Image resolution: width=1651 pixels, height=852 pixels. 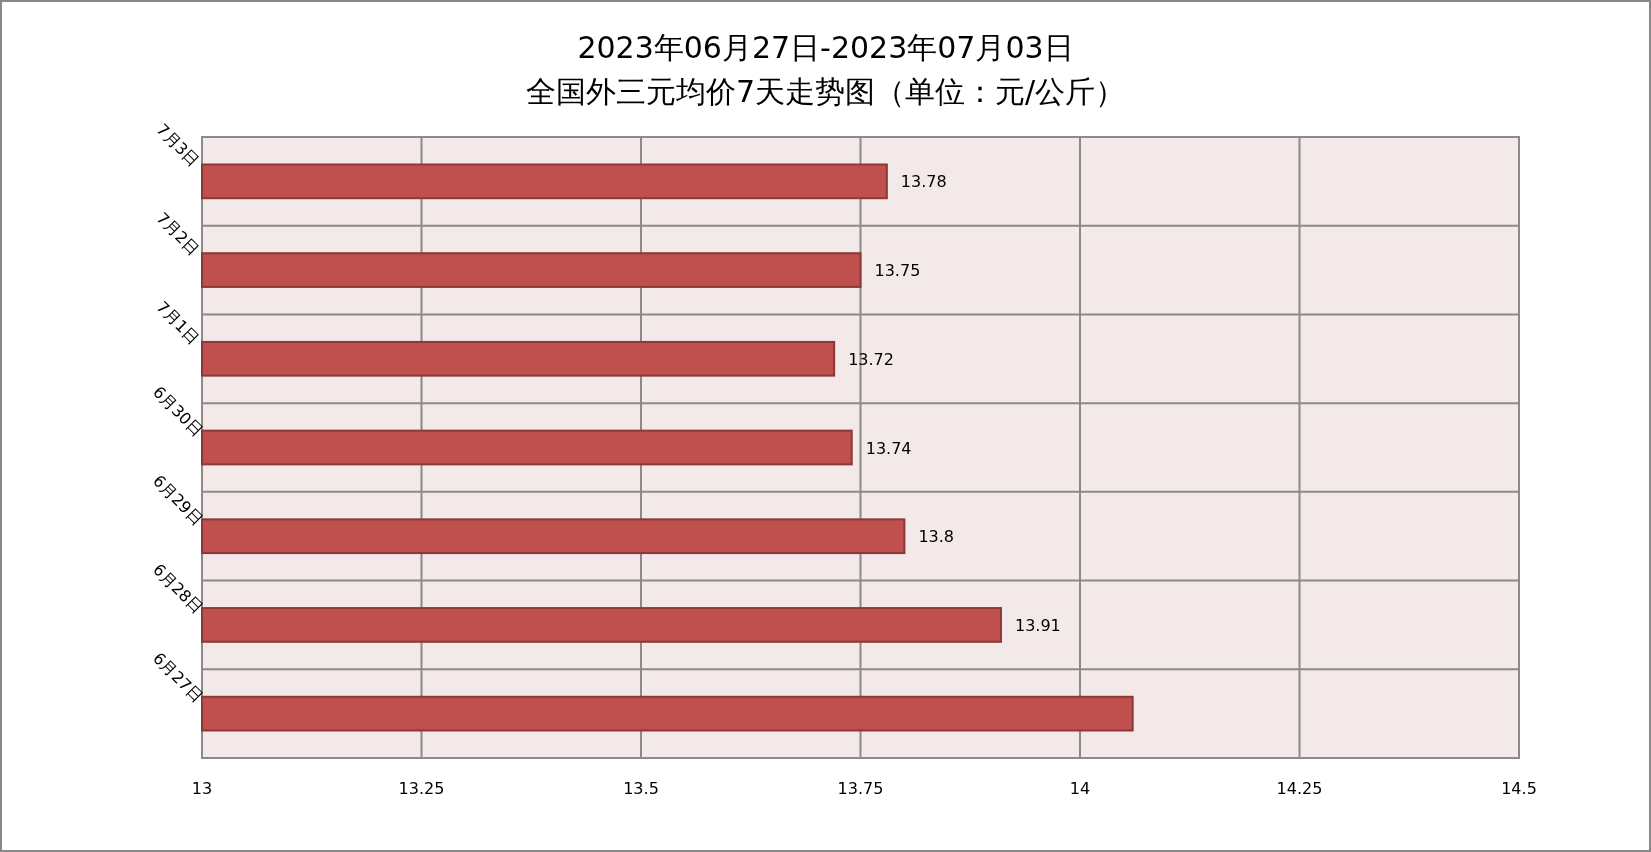 I want to click on x-tick-label: 13.25, so click(x=421, y=788).